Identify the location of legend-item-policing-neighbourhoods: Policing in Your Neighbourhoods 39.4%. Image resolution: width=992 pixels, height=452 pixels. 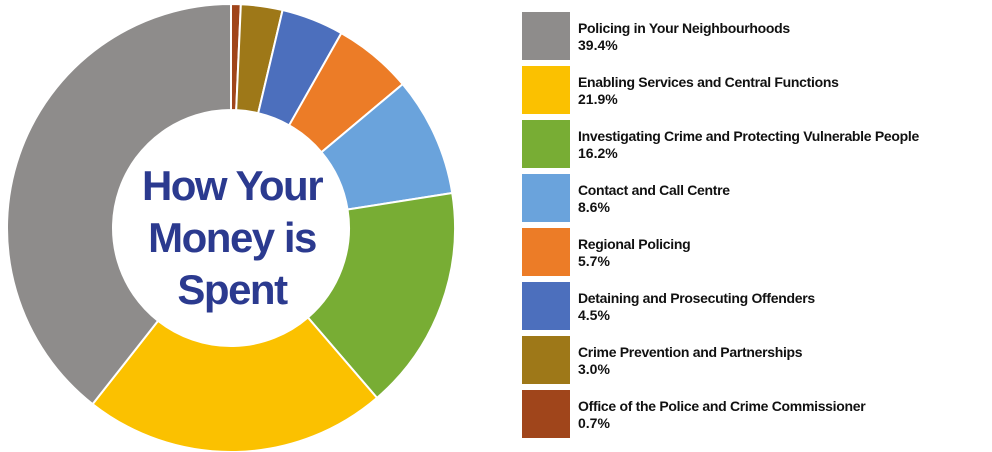
(755, 36).